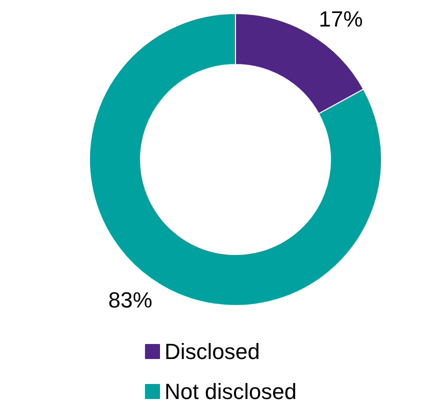 Image resolution: width=426 pixels, height=403 pixels. I want to click on legend-label: Not disclosed, so click(230, 391).